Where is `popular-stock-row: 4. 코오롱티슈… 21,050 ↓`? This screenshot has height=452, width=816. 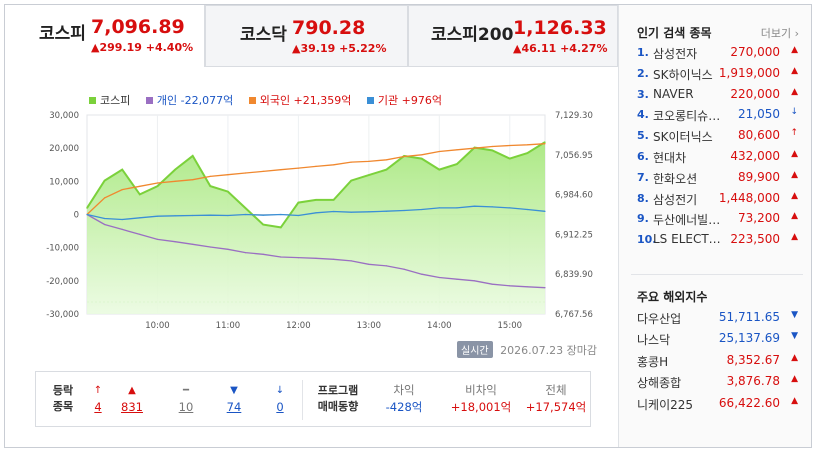
popular-stock-row: 4. 코오롱티슈… 21,050 ↓ is located at coordinates (719, 117).